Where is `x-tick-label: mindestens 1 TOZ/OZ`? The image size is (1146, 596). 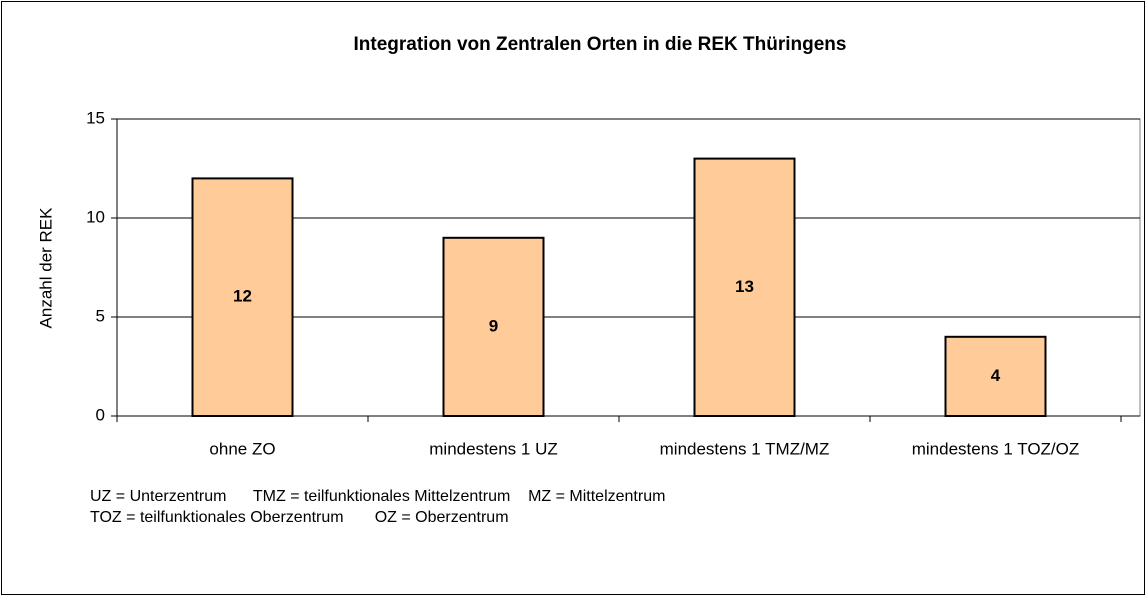 x-tick-label: mindestens 1 TOZ/OZ is located at coordinates (996, 448).